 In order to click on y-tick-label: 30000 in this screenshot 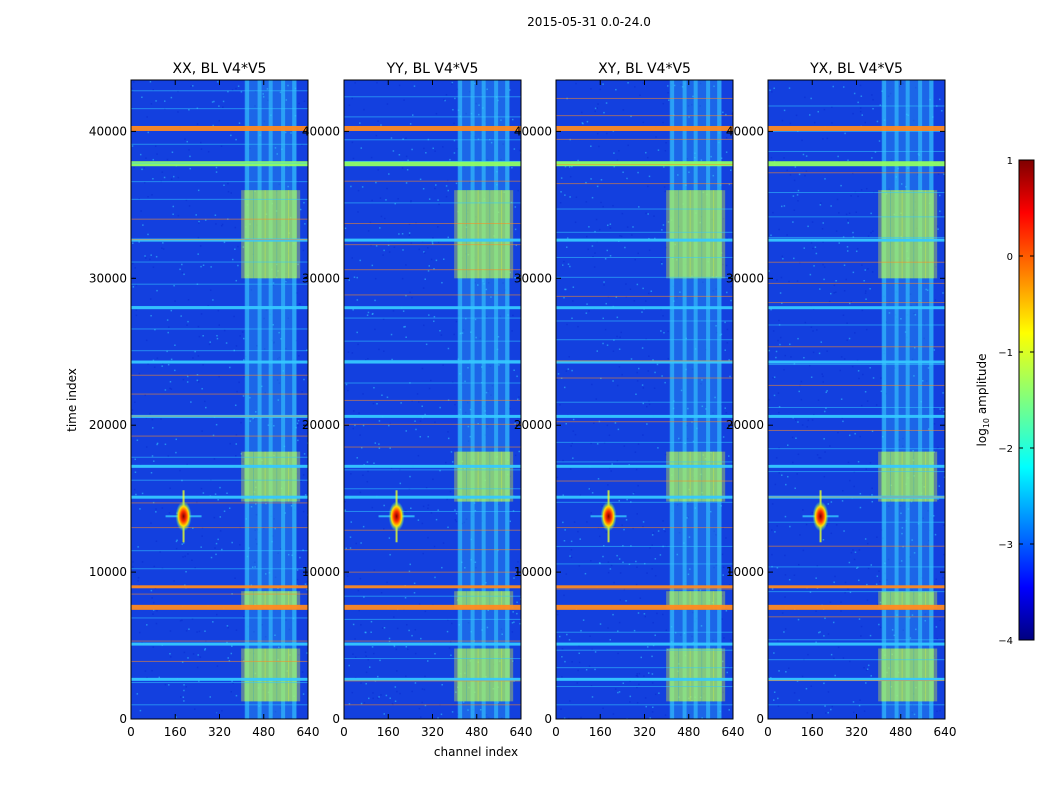, I will do `click(108, 278)`.